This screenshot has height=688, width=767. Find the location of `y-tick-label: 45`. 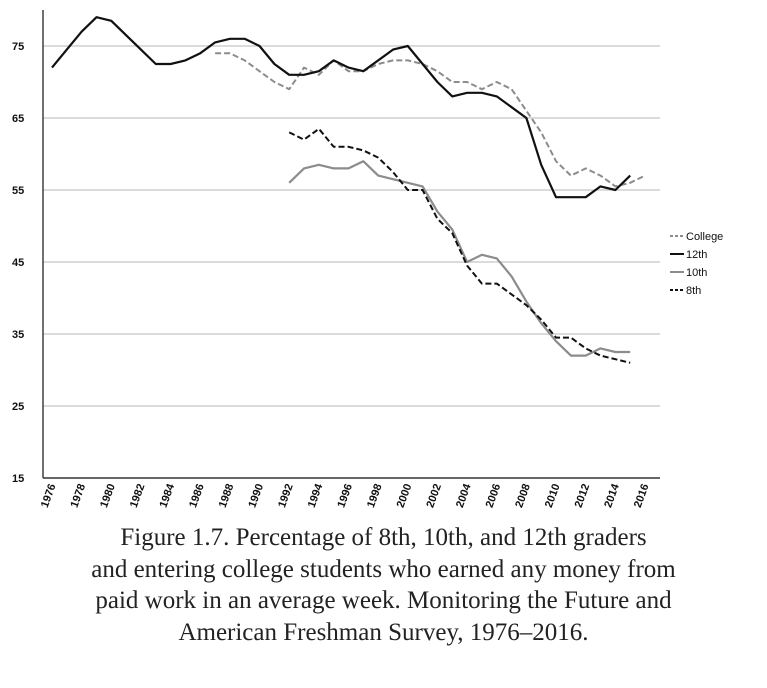

y-tick-label: 45 is located at coordinates (18, 263).